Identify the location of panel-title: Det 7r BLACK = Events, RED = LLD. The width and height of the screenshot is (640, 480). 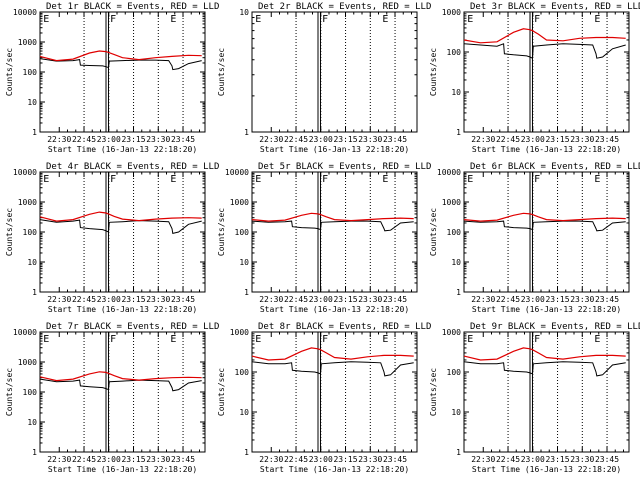
(132, 327).